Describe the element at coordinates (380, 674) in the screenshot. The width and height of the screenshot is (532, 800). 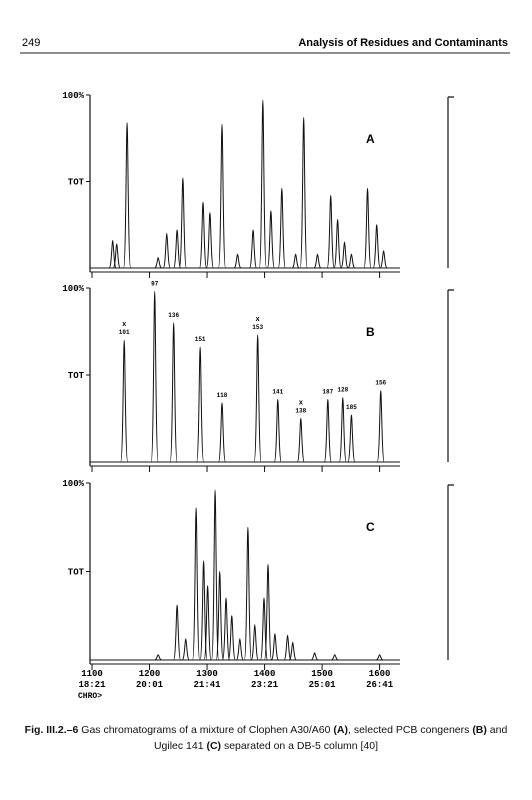
I see `x-tick-label: 1600` at that location.